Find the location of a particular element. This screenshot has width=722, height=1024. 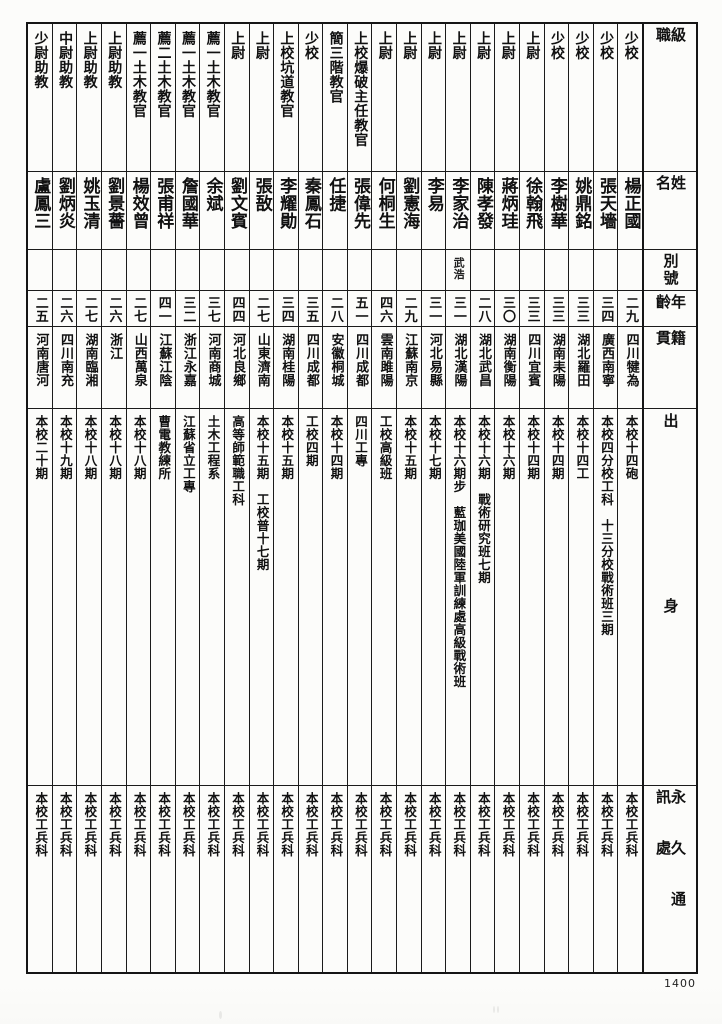

cell-rank: 簡三階教官 is located at coordinates (335, 98).